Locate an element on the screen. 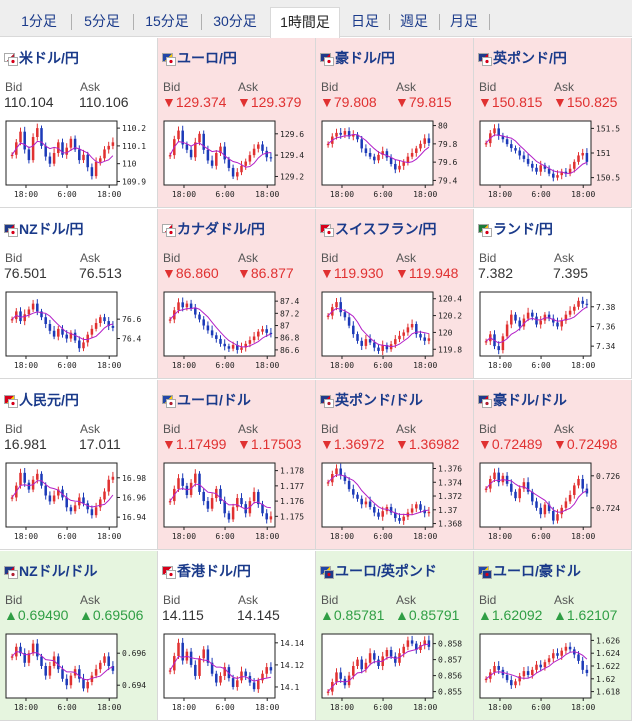  pair-name: 豪ドル/ドル is located at coordinates (530, 400).